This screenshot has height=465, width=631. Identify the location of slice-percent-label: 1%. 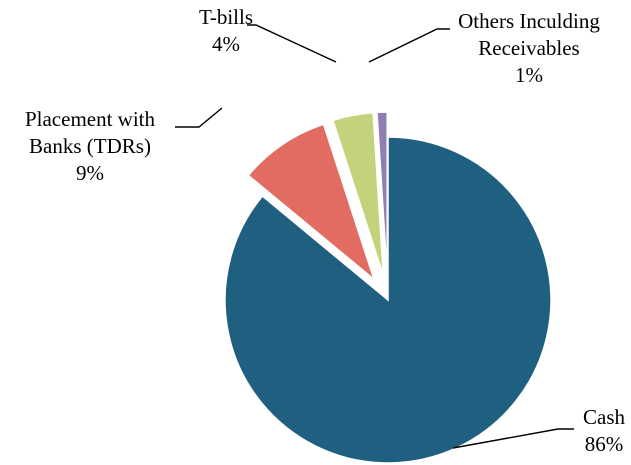
(529, 75).